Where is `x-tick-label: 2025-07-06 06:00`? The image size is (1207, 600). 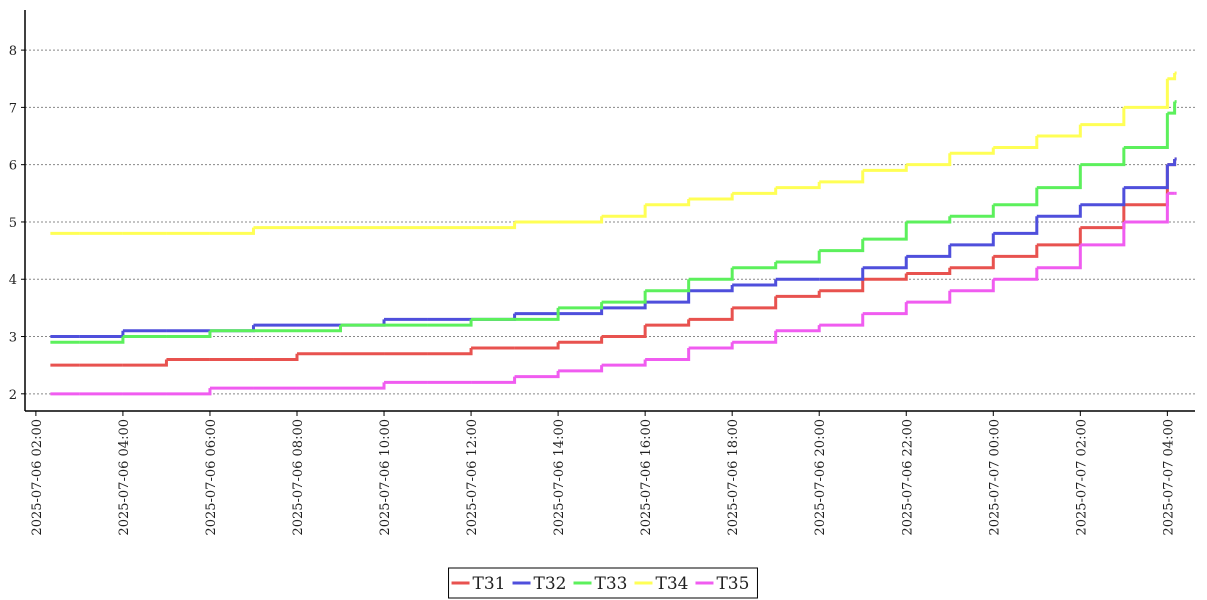
x-tick-label: 2025-07-06 06:00 is located at coordinates (211, 477).